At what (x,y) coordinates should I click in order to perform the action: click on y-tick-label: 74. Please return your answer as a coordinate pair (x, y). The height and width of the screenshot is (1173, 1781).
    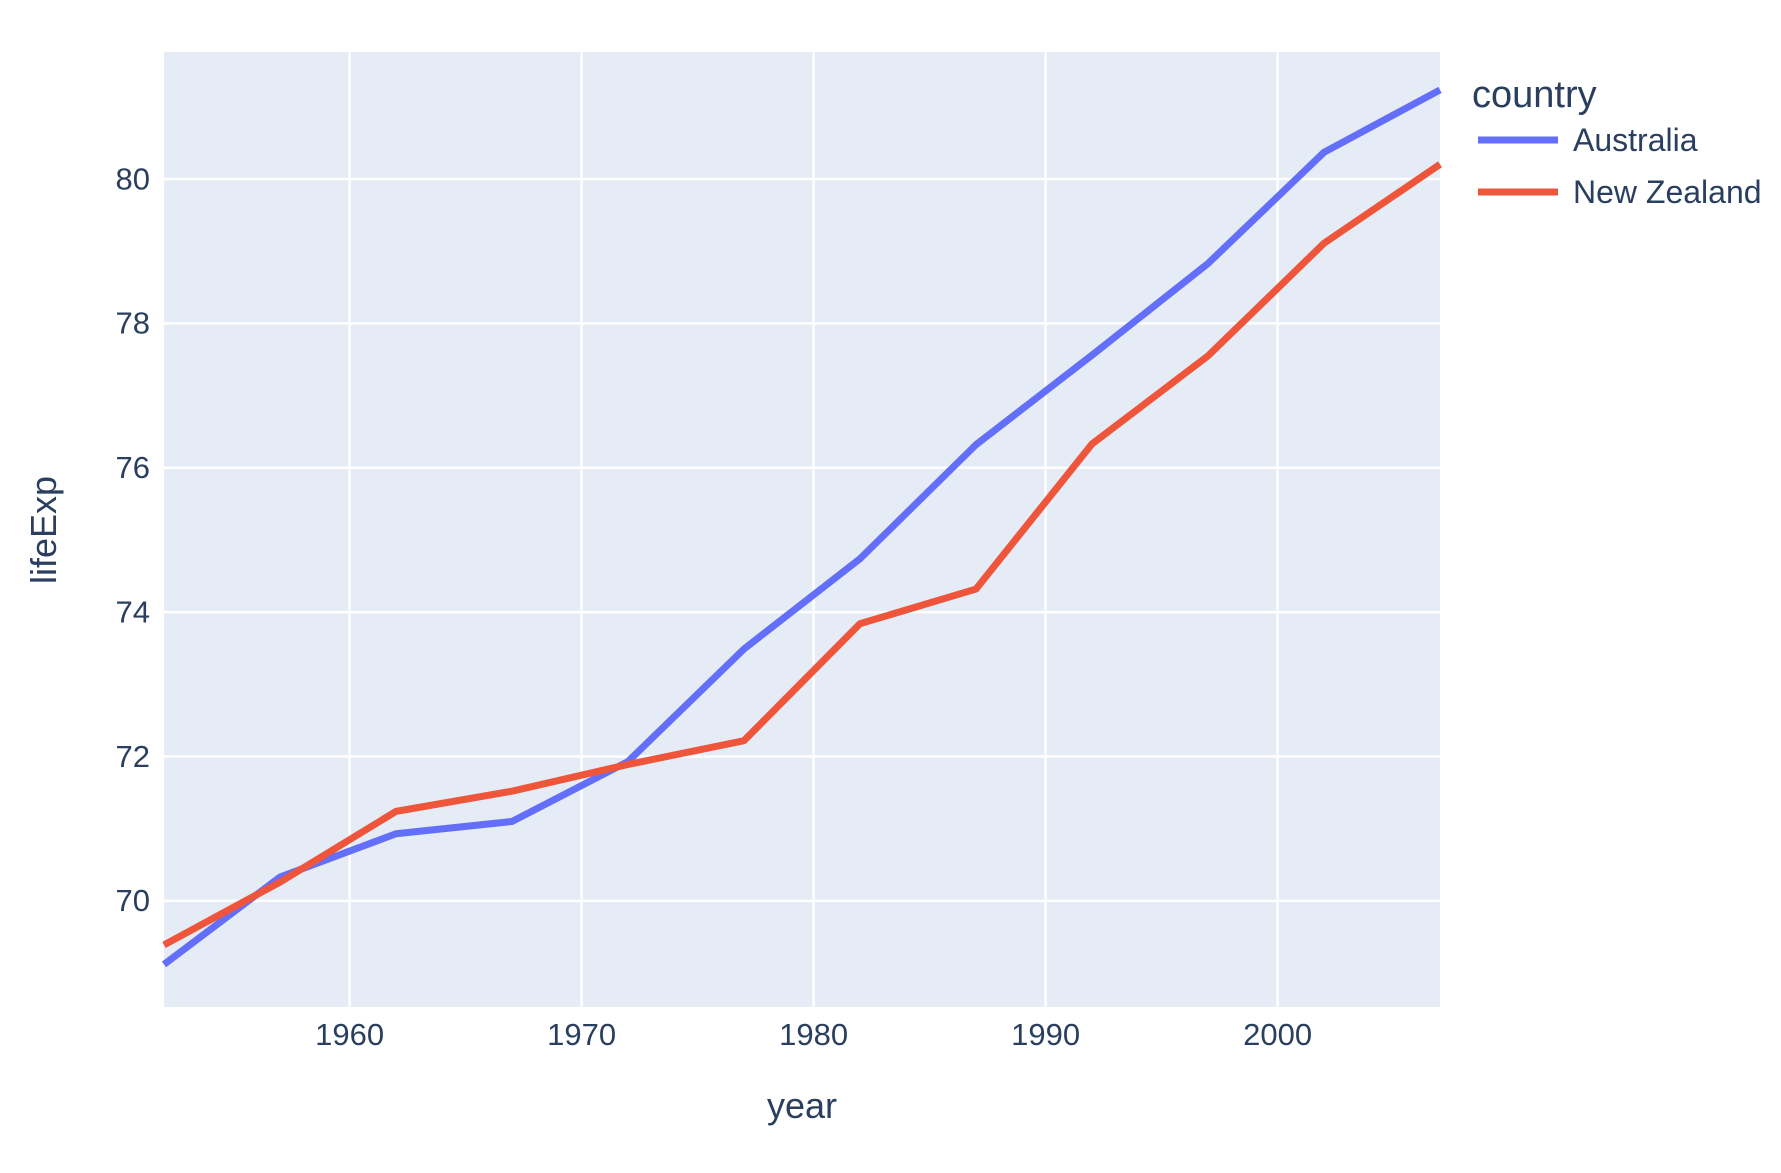
    Looking at the image, I should click on (133, 611).